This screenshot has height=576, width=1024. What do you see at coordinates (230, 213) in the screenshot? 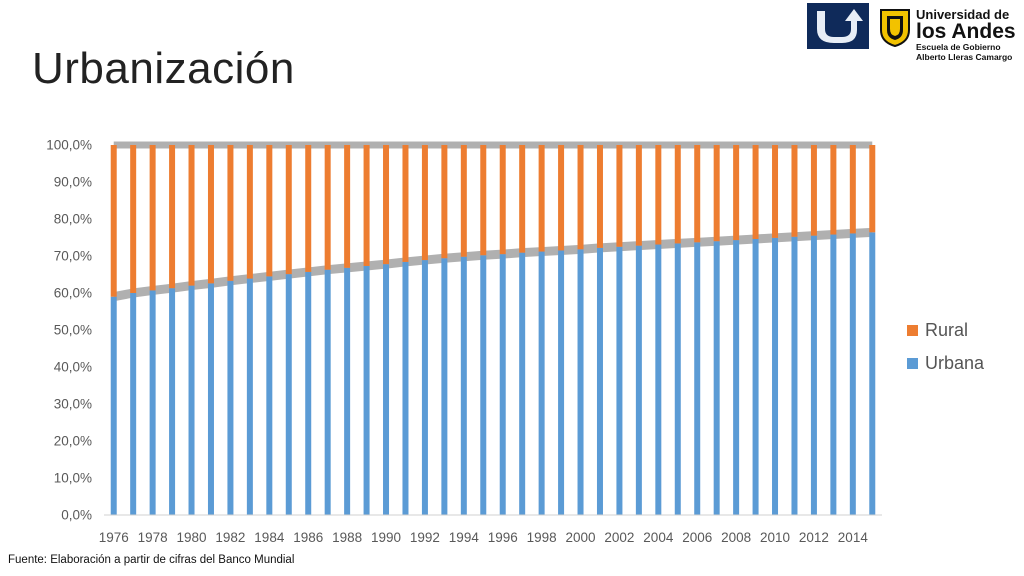
I see `bar-rural-1982` at bounding box center [230, 213].